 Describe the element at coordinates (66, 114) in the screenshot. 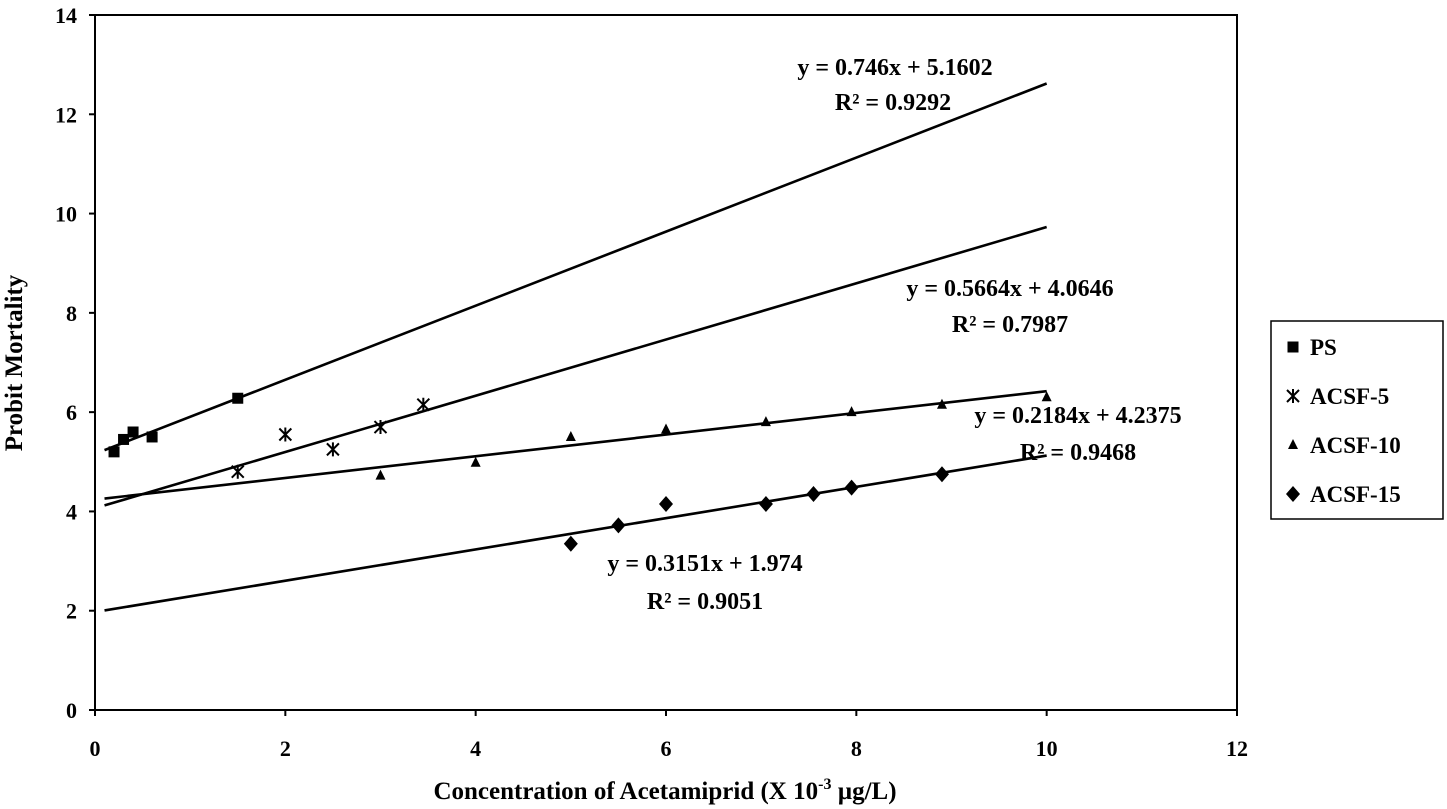

I see `y-tick-label: 12` at that location.